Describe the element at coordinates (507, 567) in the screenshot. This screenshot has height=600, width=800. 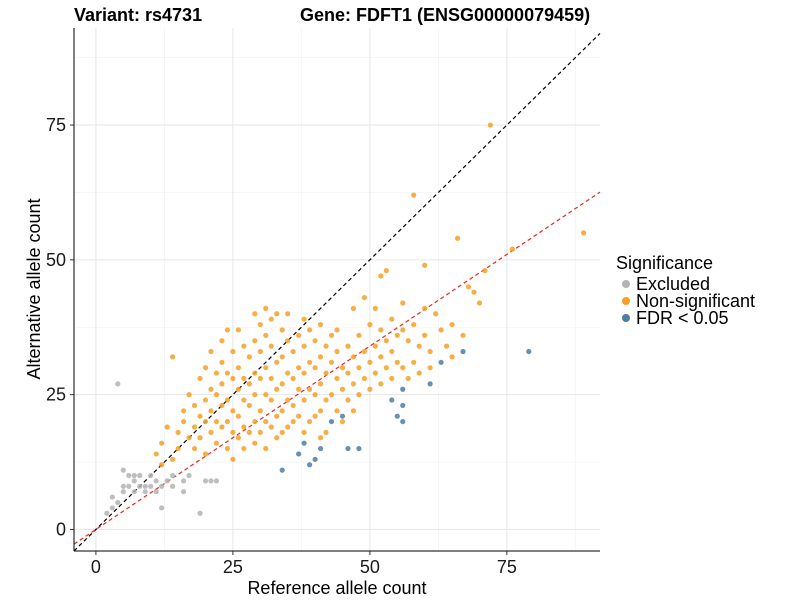
I see `x-tick-label: 75` at that location.